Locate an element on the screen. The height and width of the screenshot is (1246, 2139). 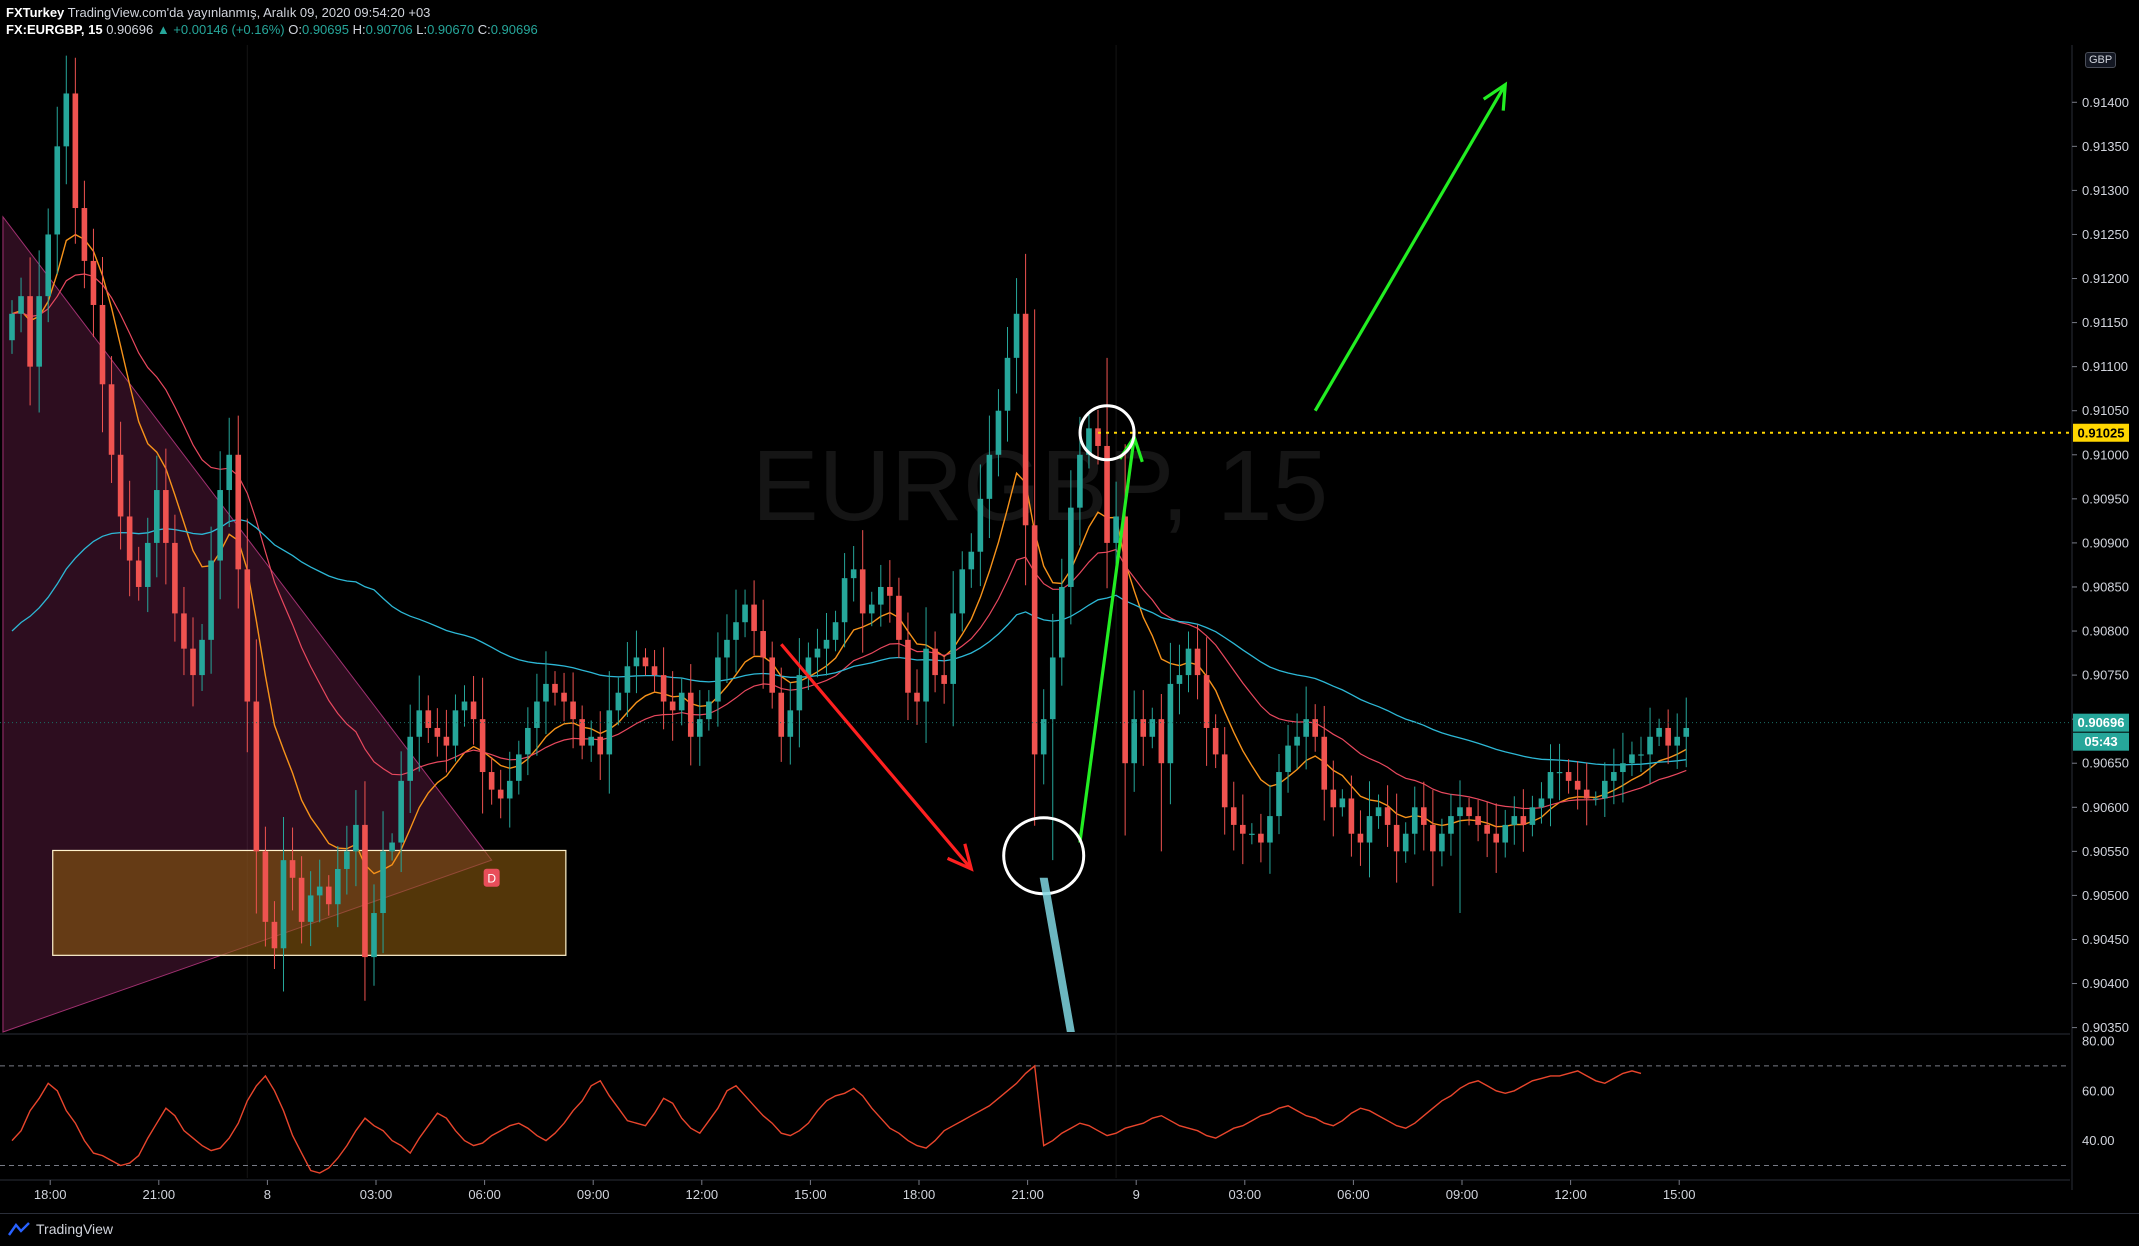
price-tick-label: 0.90400 is located at coordinates (2105, 983).